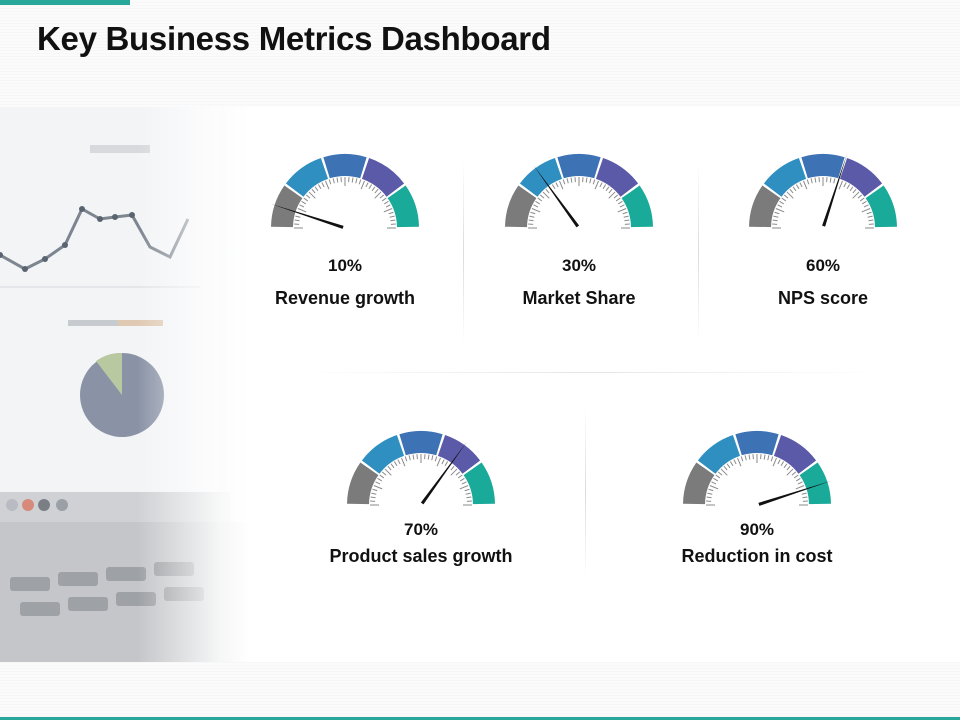  What do you see at coordinates (579, 265) in the screenshot?
I see `gauge-value: 30%` at bounding box center [579, 265].